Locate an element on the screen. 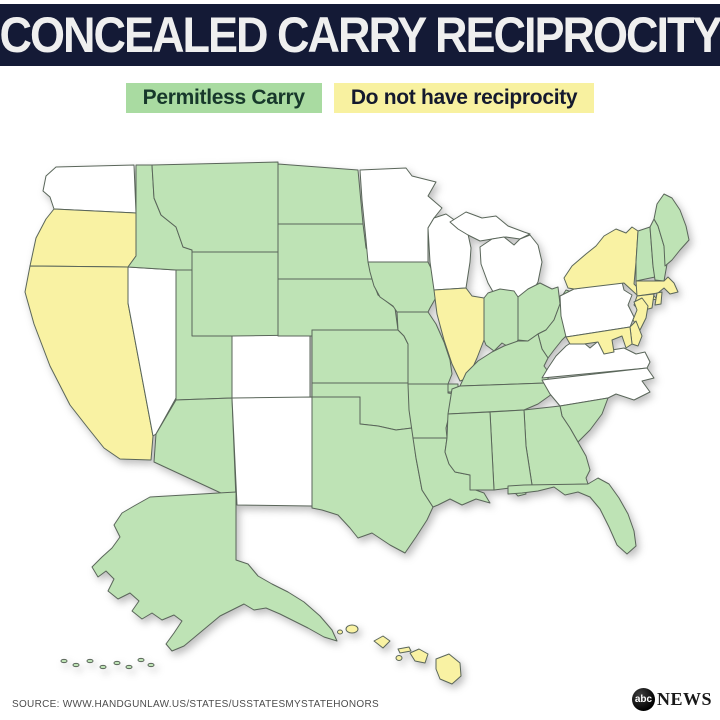 Image resolution: width=720 pixels, height=720 pixels. state-hi is located at coordinates (399, 654).